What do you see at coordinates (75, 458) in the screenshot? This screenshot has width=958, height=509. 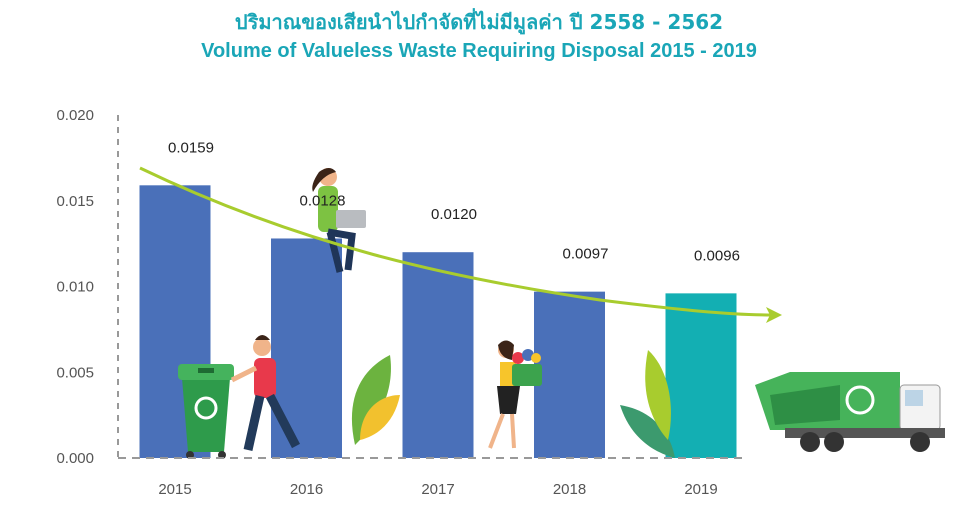 I see `y-tick-label: 0.000` at bounding box center [75, 458].